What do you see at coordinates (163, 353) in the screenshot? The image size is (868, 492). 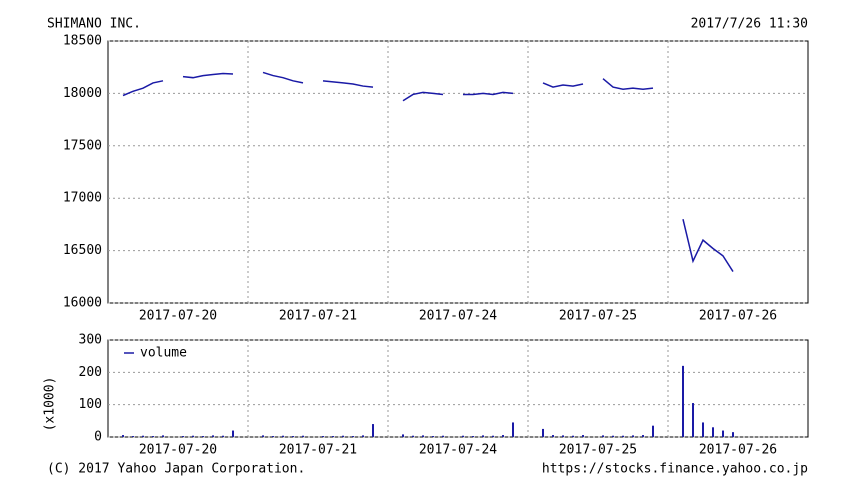 I see `legend-label: volume` at bounding box center [163, 353].